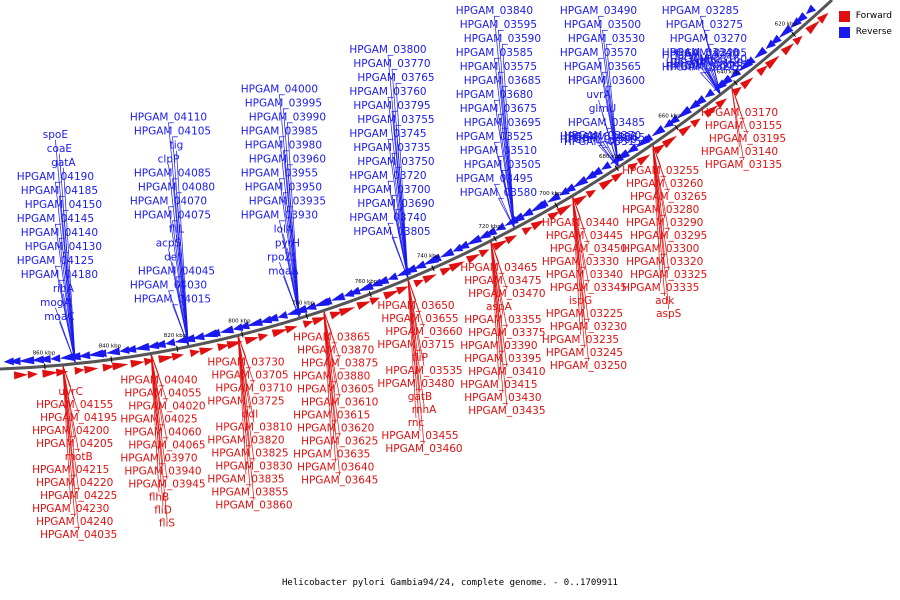  Describe the element at coordinates (70, 470) in the screenshot. I see `forward-gene-label: HPGAM_04215` at that location.